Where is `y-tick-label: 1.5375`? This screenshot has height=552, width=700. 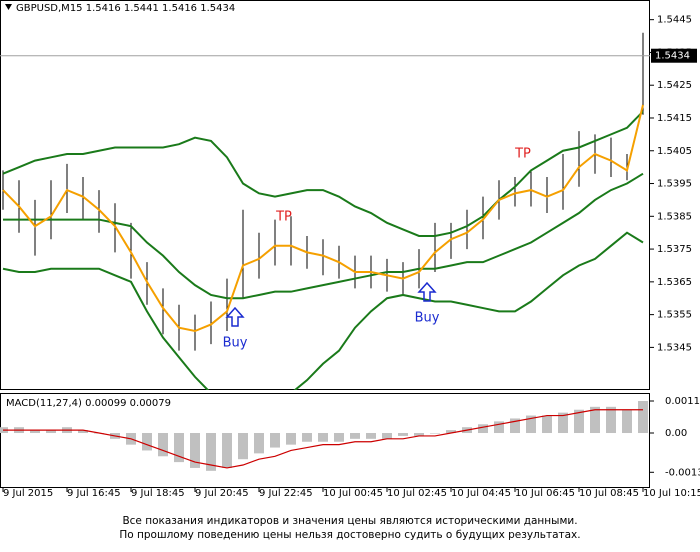
y-tick-label: 1.5375 is located at coordinates (674, 249).